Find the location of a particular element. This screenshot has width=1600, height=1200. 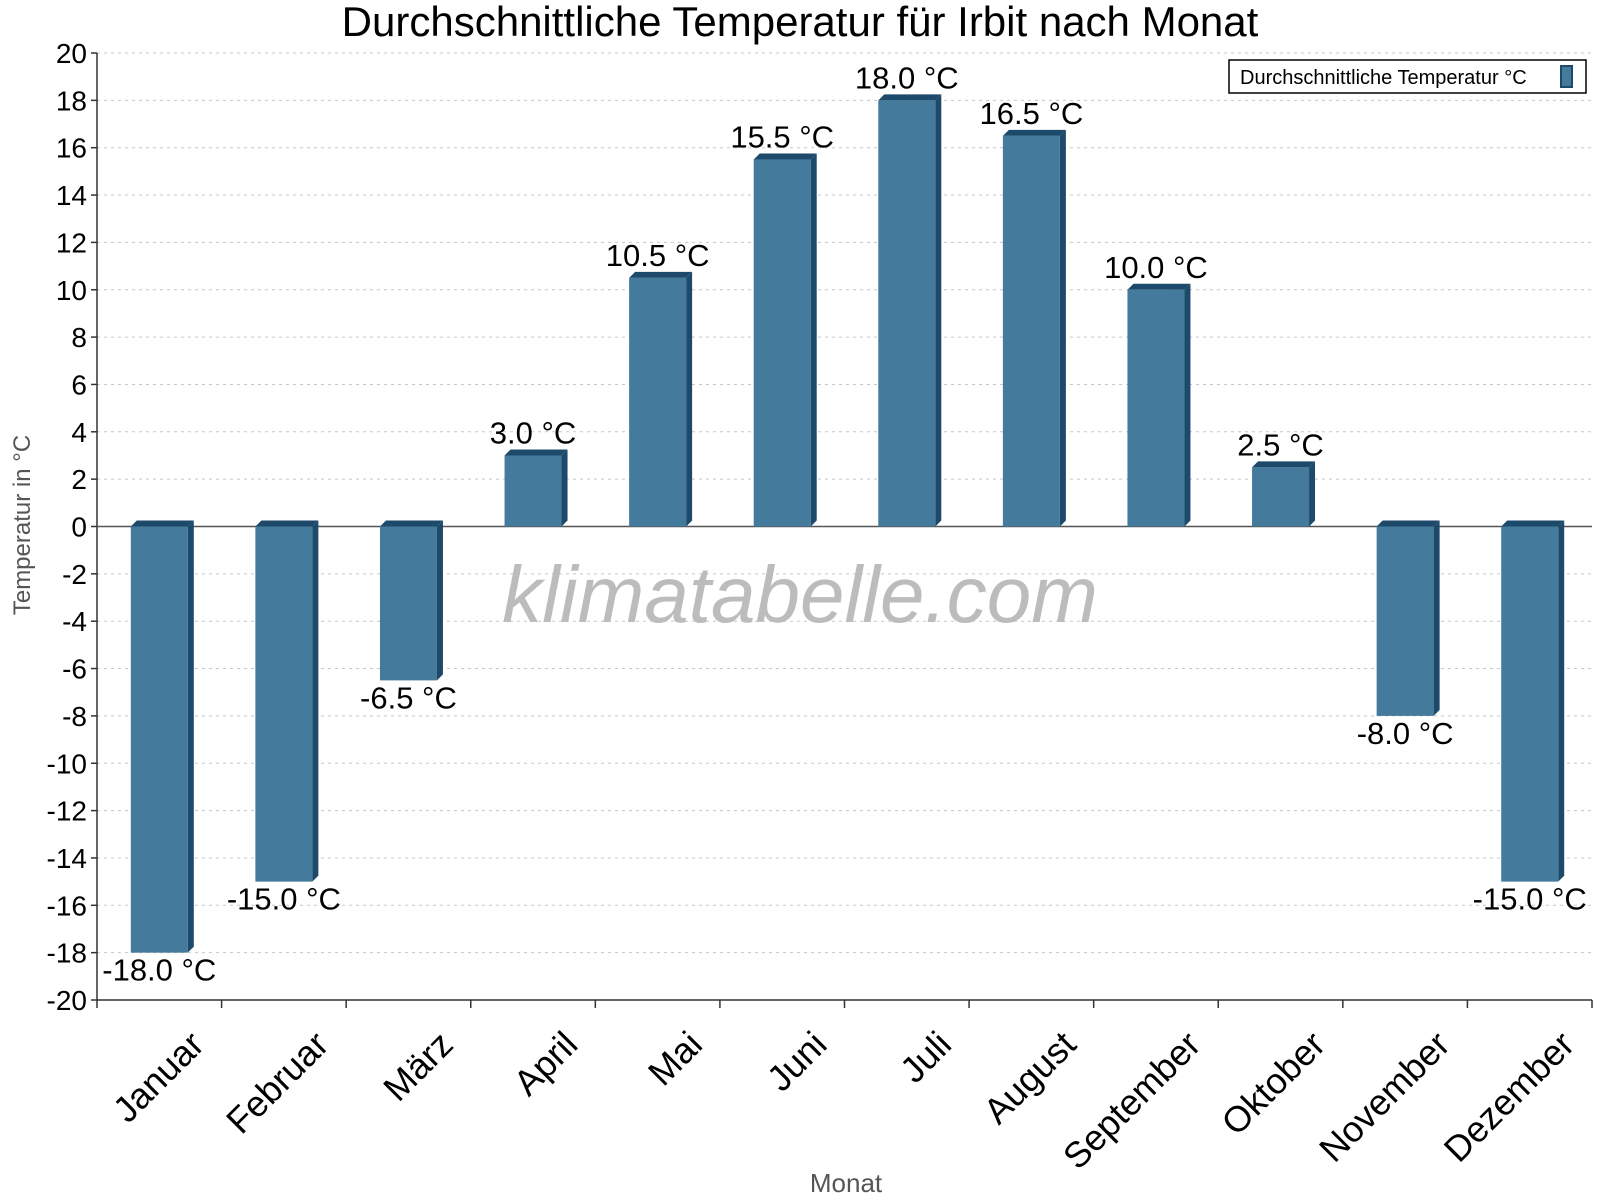

data-label: 2.5 °C is located at coordinates (1280, 444).